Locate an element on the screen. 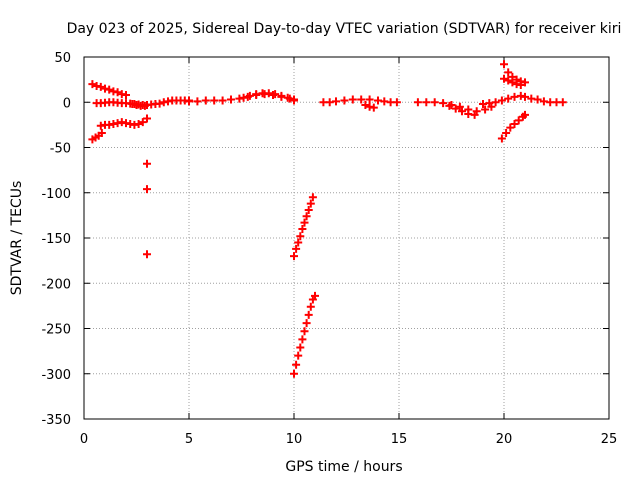 The image size is (640, 480). series-outliers-3h is located at coordinates (147, 209).